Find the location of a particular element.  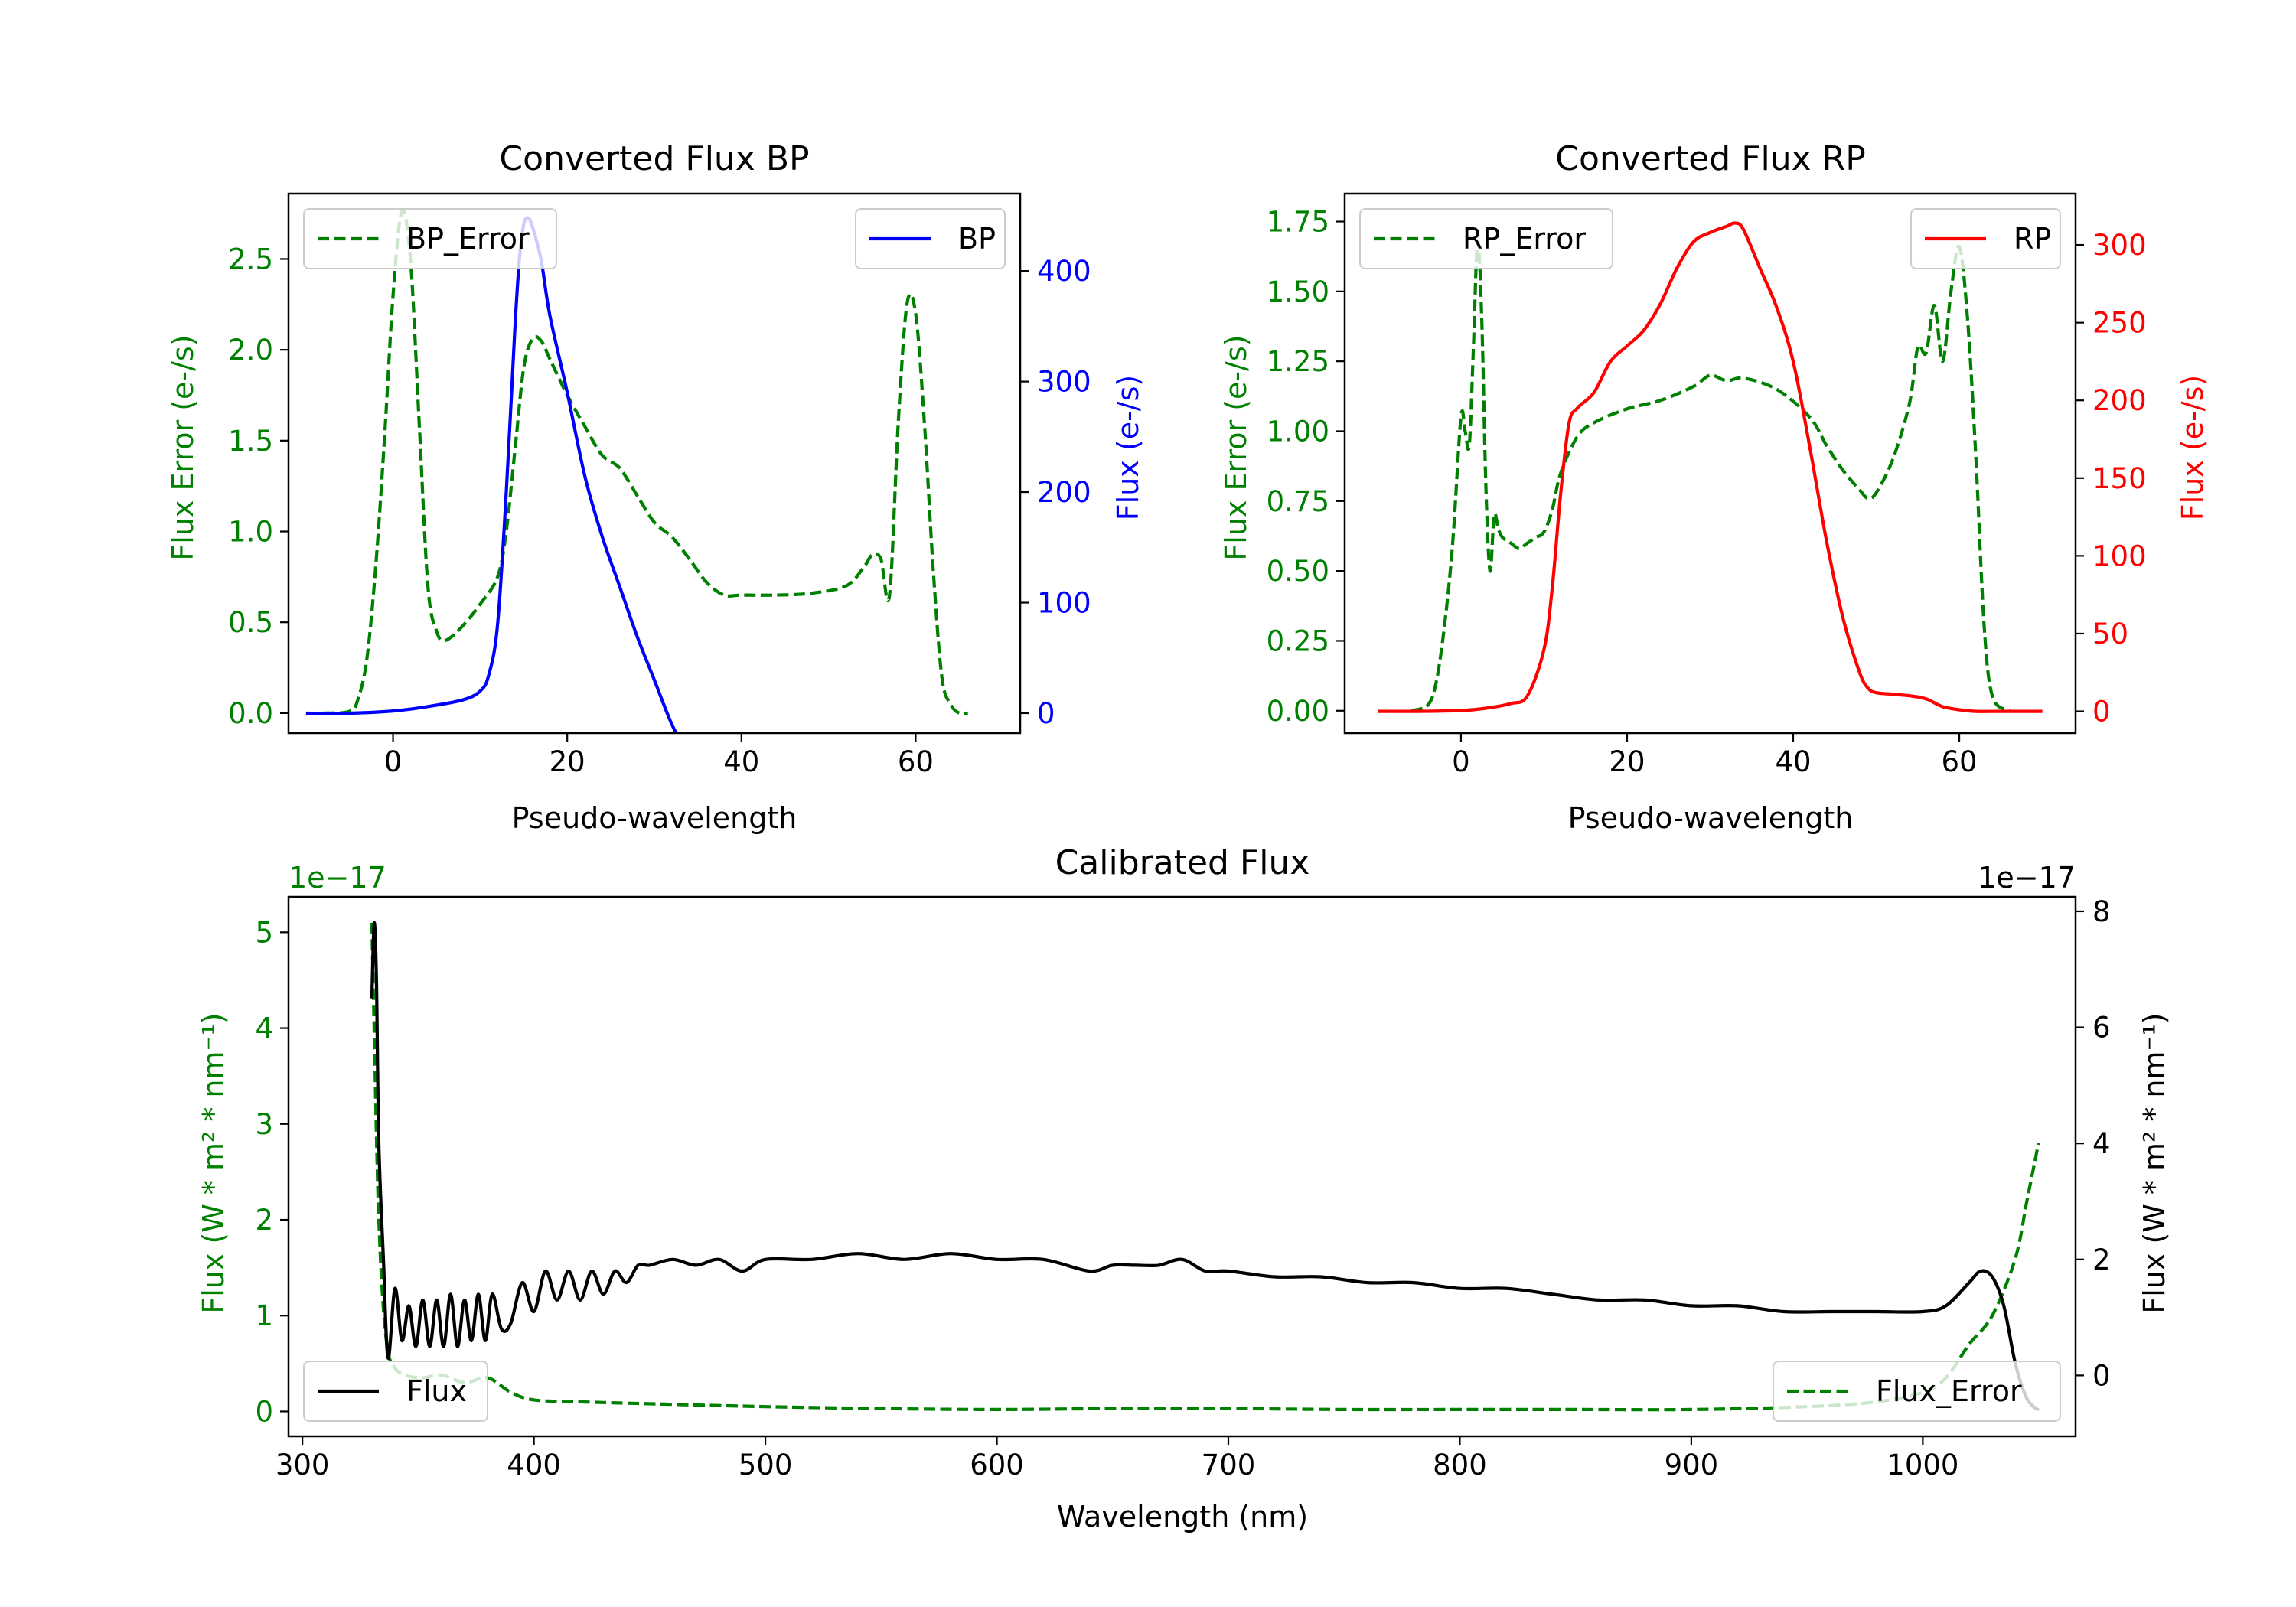

calibrated-left-axis-label: Flux (W * m² * nm⁻¹) is located at coordinates (213, 1162).